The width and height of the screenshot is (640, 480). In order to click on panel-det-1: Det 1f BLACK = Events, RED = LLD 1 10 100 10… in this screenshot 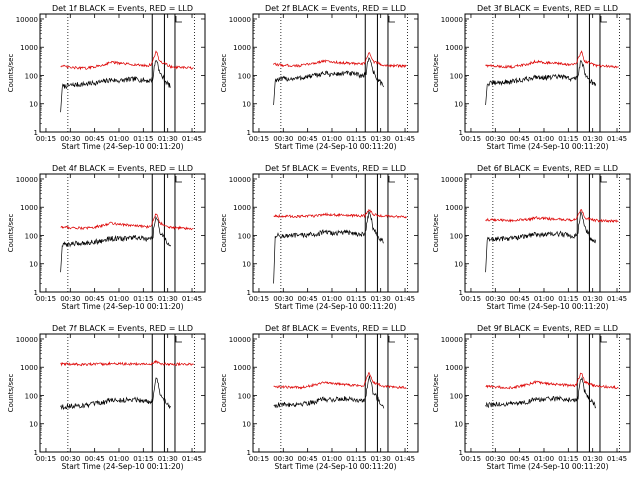, I will do `click(106, 77)`.